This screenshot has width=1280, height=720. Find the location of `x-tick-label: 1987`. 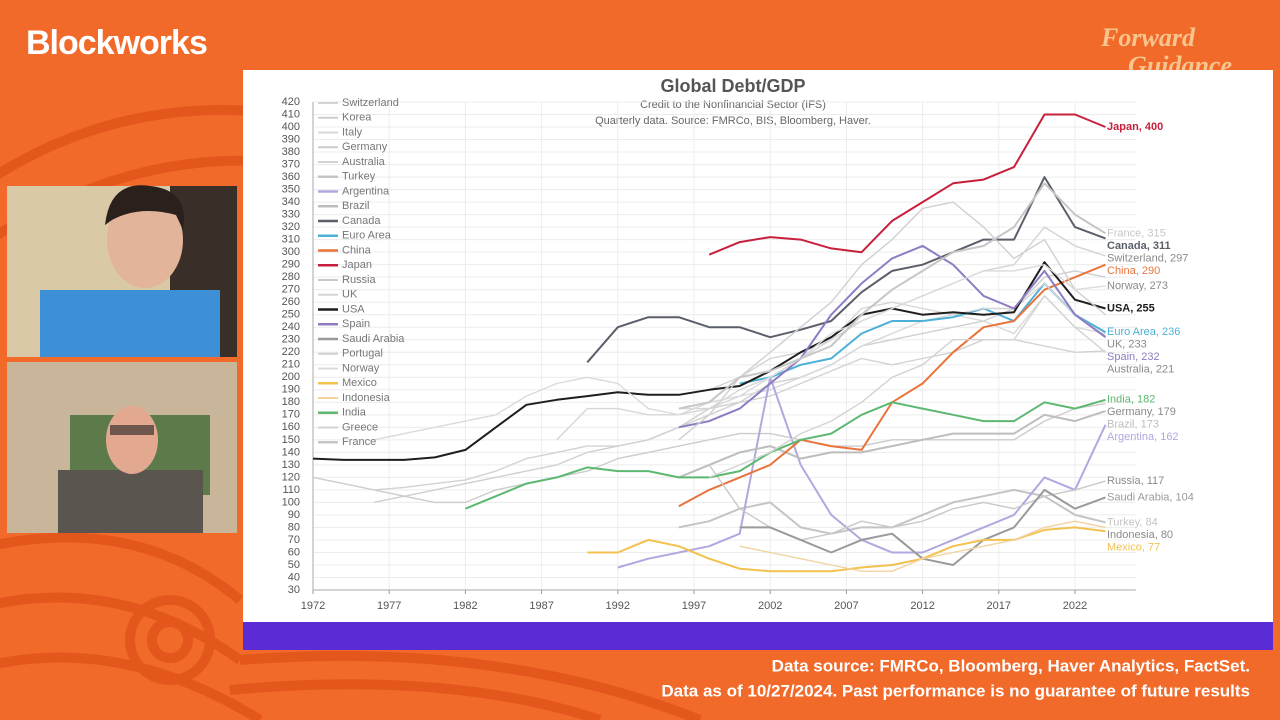

x-tick-label: 1987 is located at coordinates (541, 606).